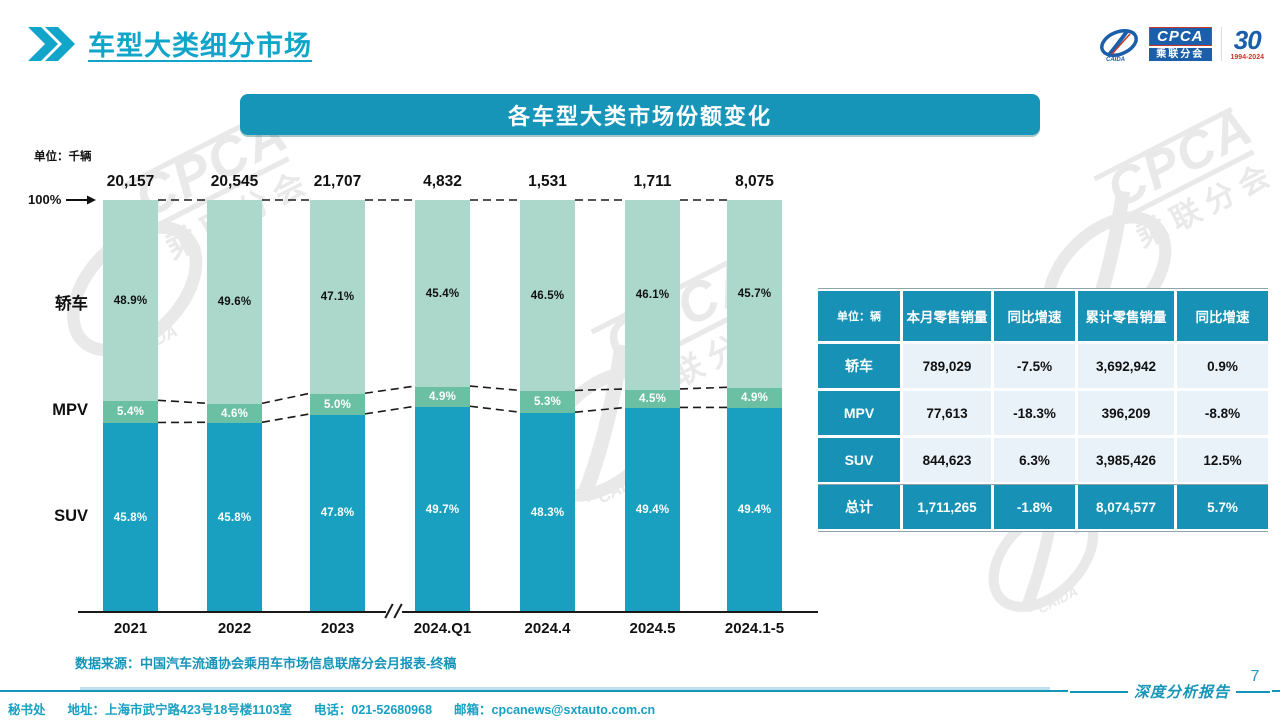 This screenshot has width=1280, height=720. Describe the element at coordinates (754, 181) in the screenshot. I see `bar-total-label: 8,075` at that location.